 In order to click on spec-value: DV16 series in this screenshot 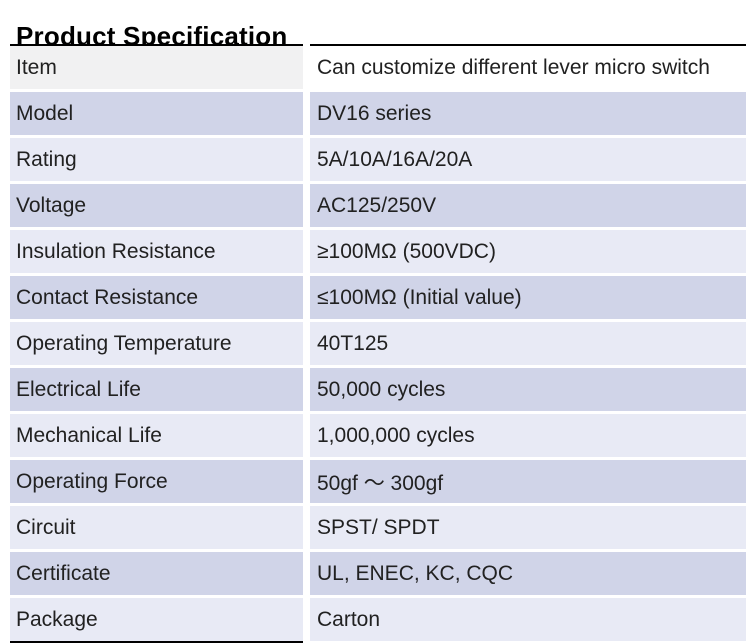, I will do `click(528, 113)`.